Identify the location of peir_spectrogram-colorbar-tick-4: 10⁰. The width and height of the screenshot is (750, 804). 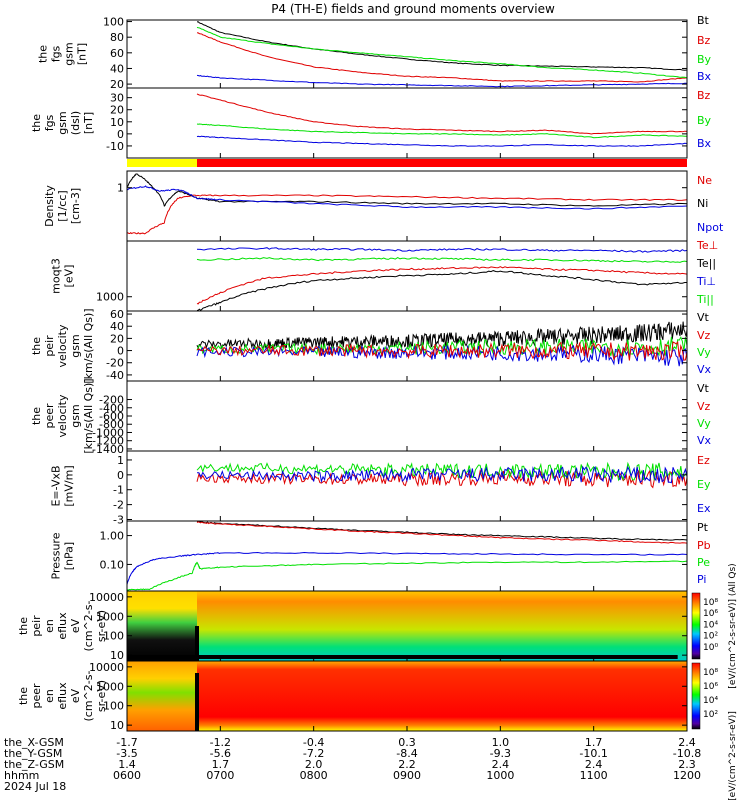
(710, 648).